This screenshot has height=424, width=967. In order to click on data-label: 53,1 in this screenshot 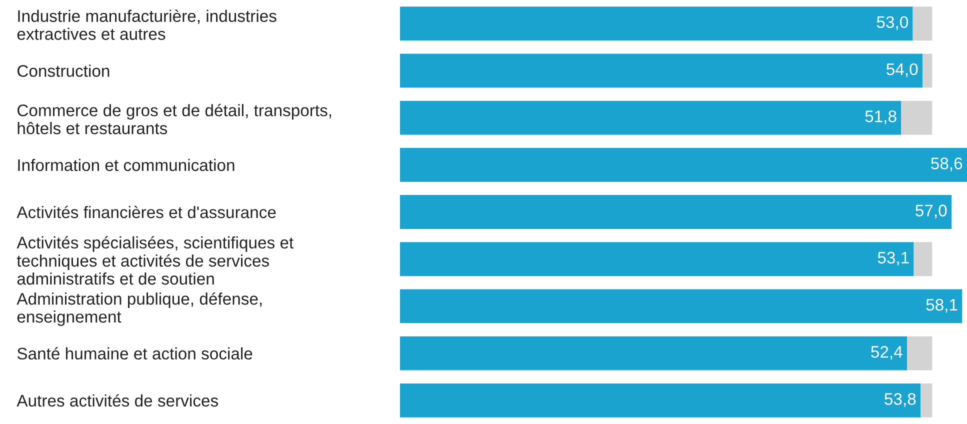, I will do `click(893, 259)`.